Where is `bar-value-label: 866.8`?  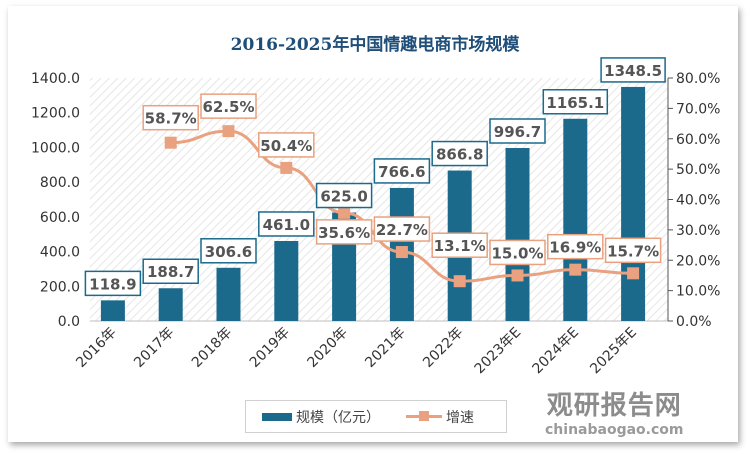 bar-value-label: 866.8 is located at coordinates (459, 155).